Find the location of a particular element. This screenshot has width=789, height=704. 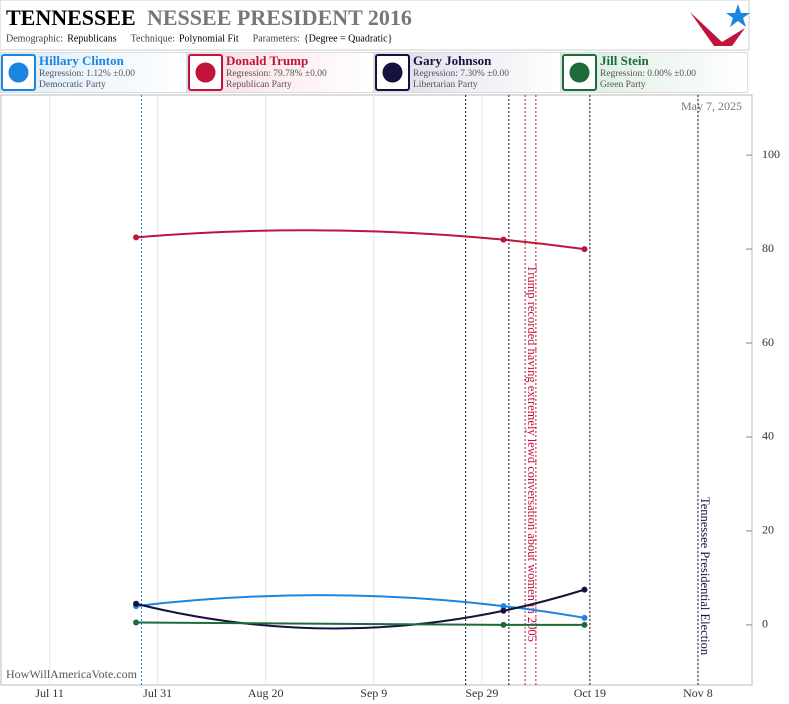

legend-regression: Regression: 0.00% ±0.00 is located at coordinates (648, 74).